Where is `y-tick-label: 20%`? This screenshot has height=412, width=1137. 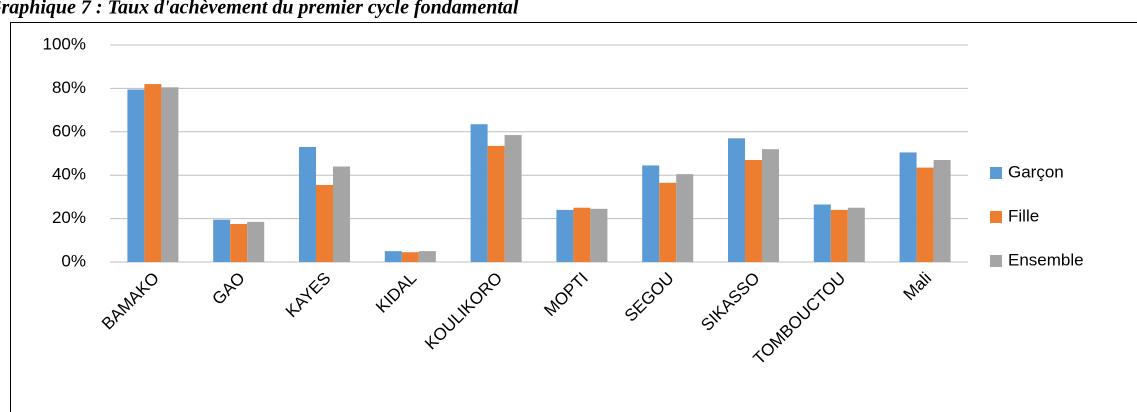
y-tick-label: 20% is located at coordinates (69, 217).